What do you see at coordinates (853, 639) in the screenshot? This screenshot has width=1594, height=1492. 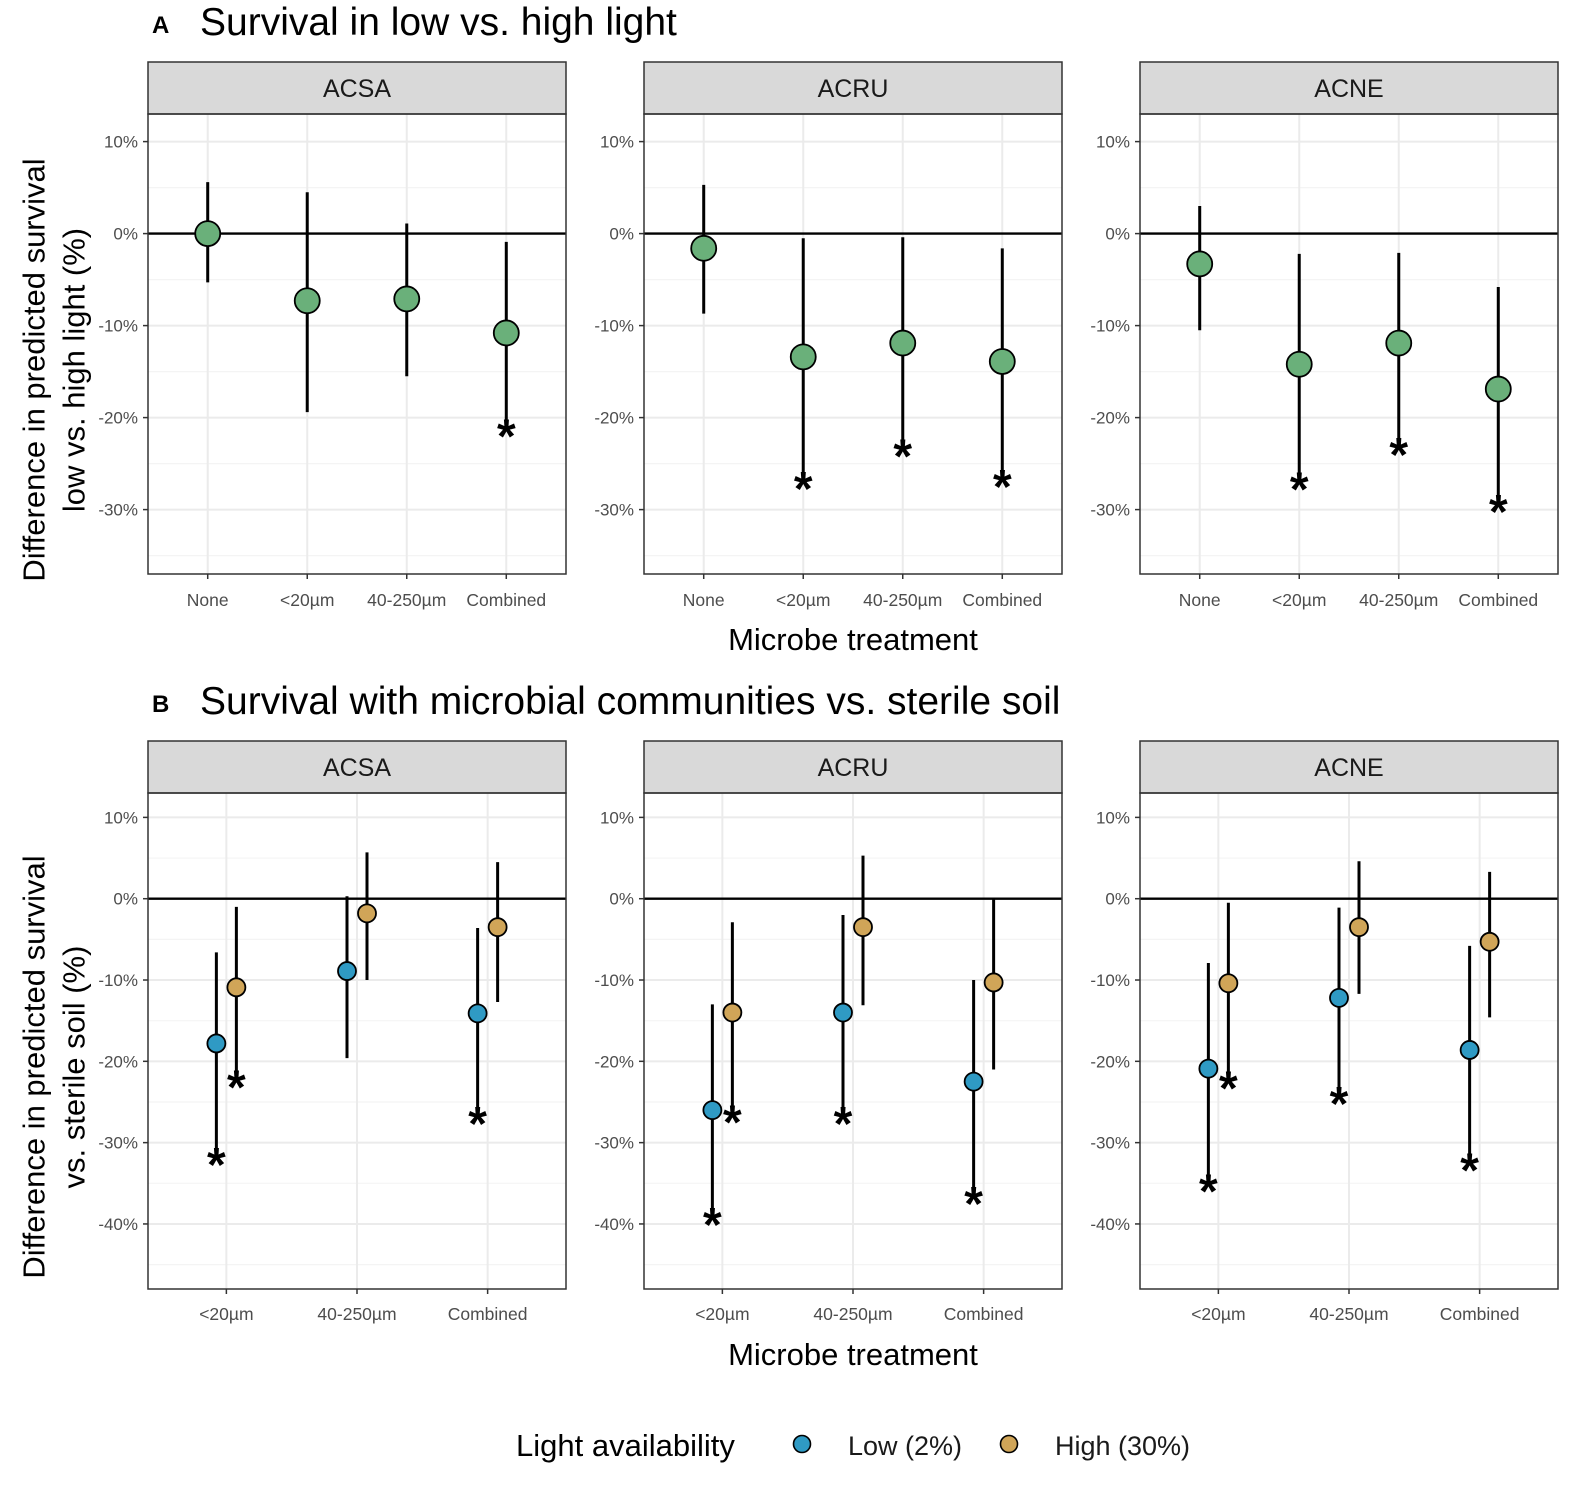 I see `x-axis-label-A: Microbe treatment` at bounding box center [853, 639].